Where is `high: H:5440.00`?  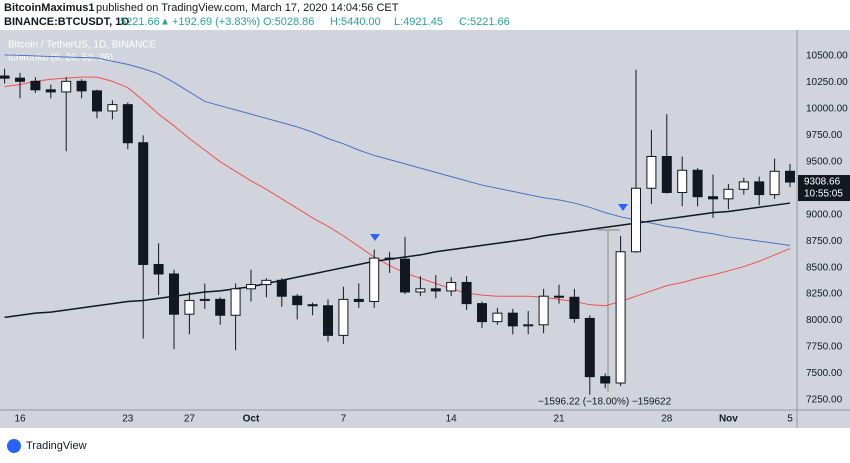 high: H:5440.00 is located at coordinates (355, 22).